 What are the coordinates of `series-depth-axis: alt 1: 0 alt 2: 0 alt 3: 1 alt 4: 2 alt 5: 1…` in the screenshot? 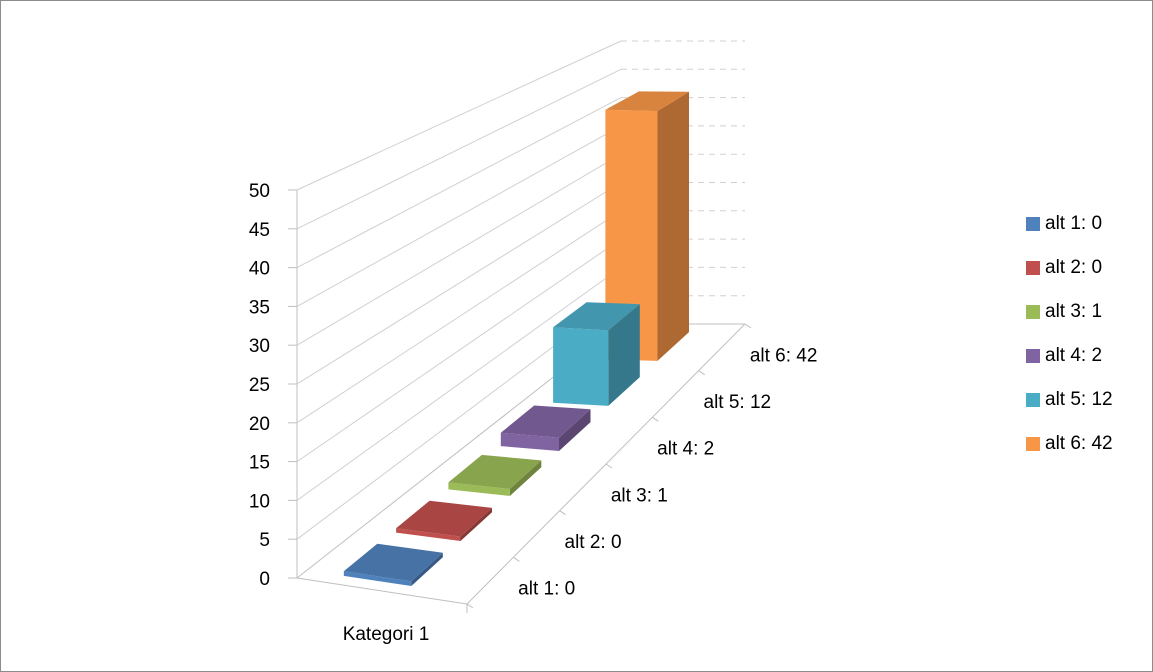 It's located at (642, 466).